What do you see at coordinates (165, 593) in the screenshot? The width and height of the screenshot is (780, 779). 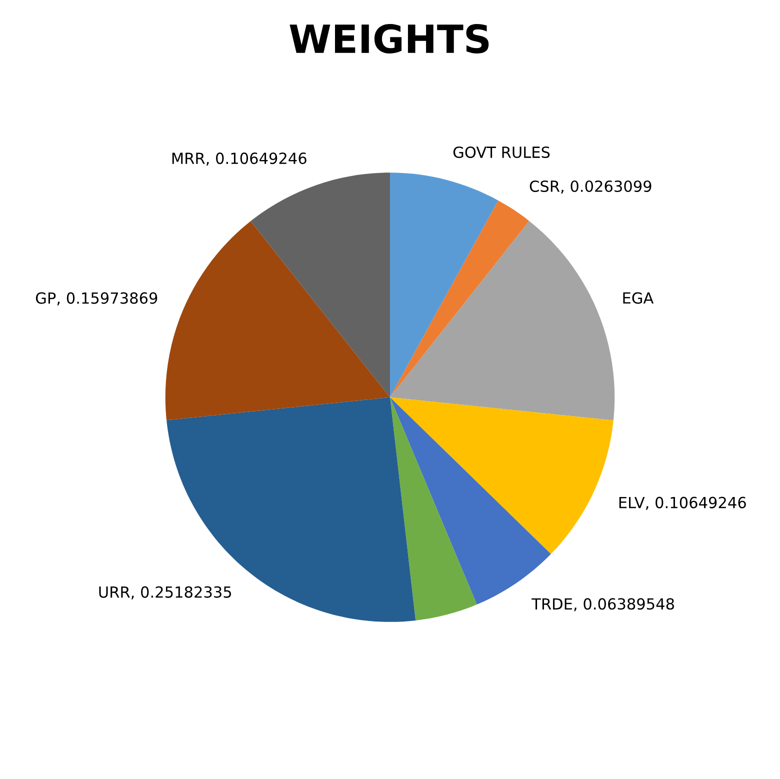 I see `slice-label: URR, 0.25182335` at bounding box center [165, 593].